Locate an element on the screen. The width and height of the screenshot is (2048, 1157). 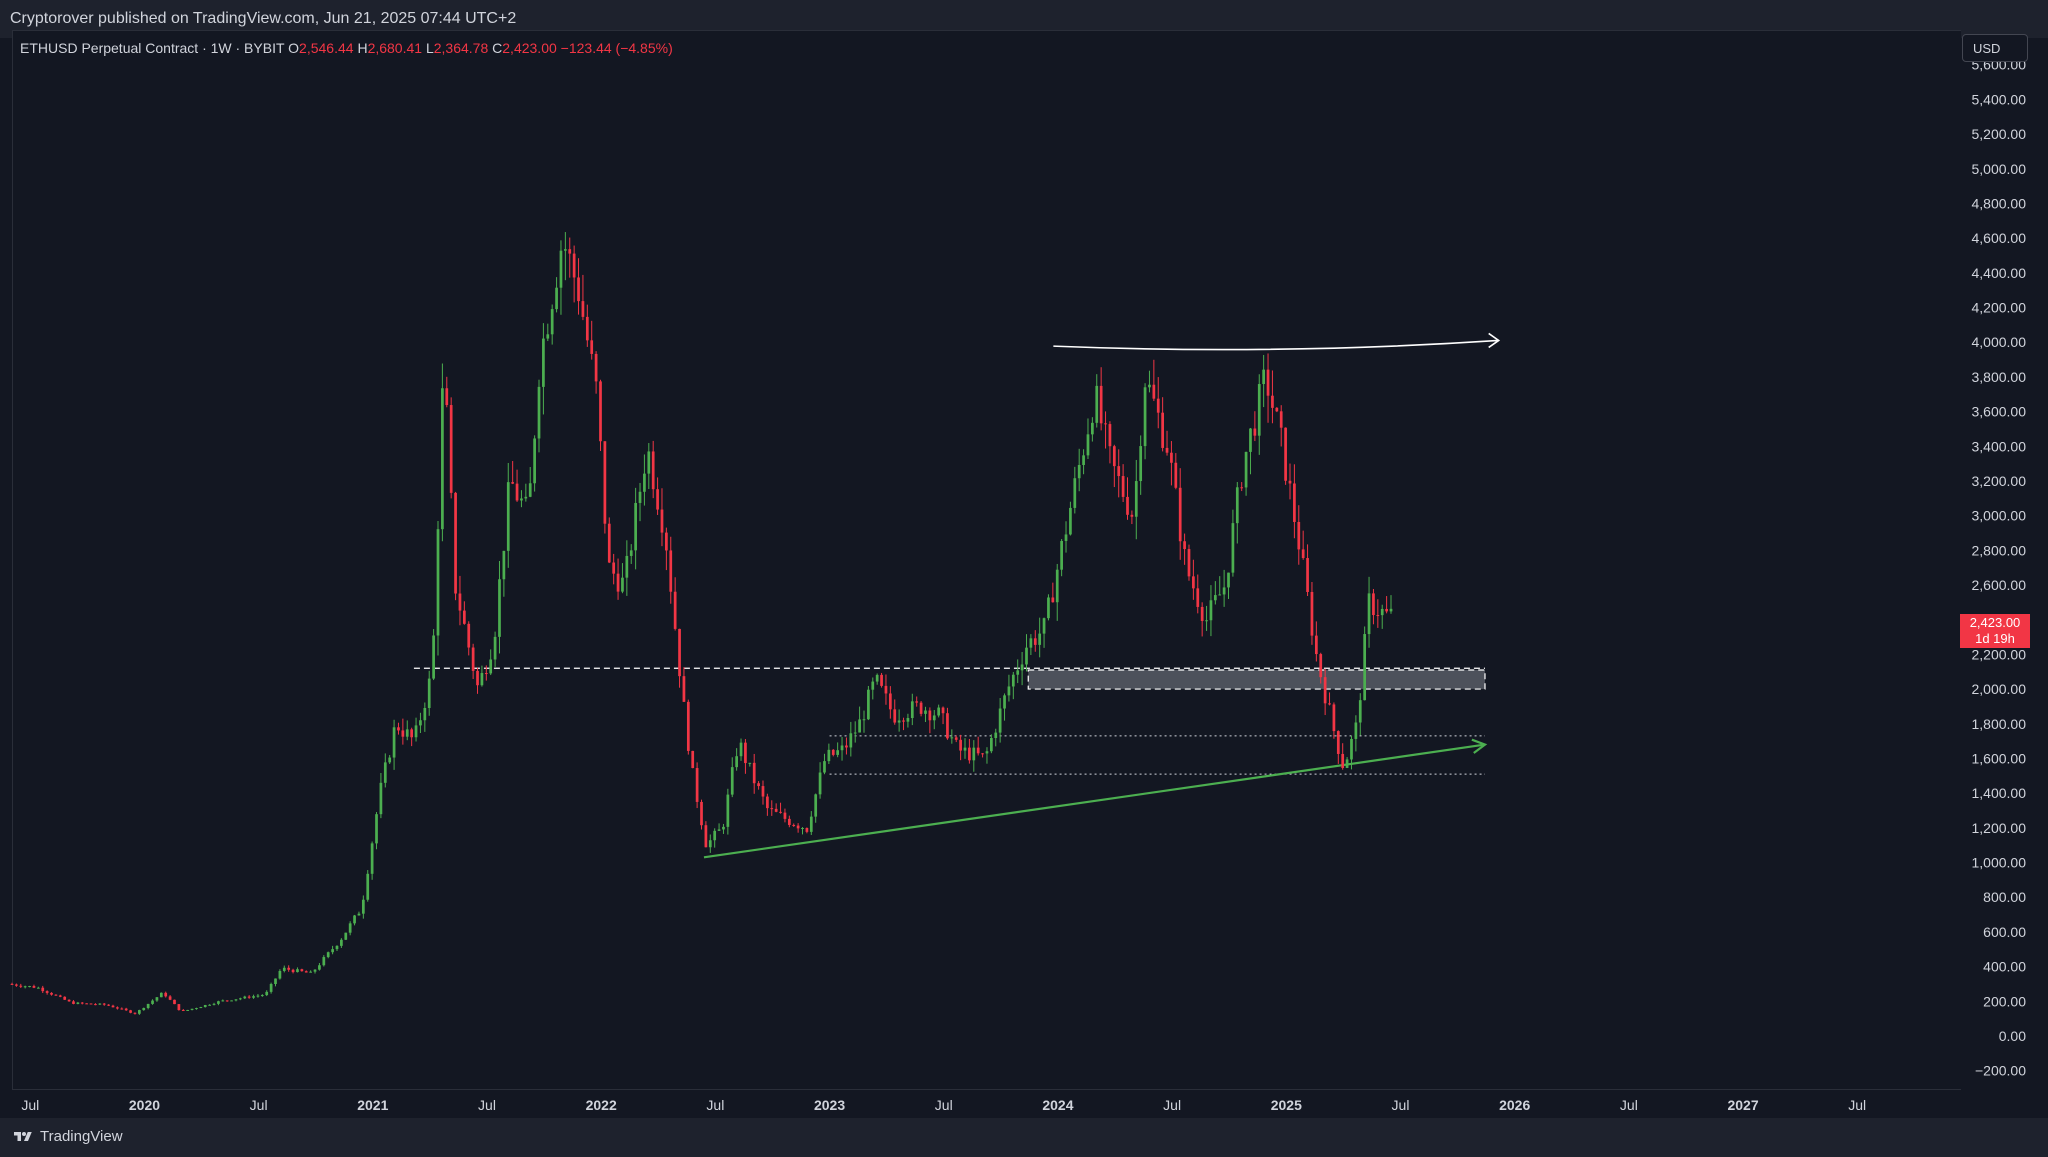
support-zone is located at coordinates (1256, 679).